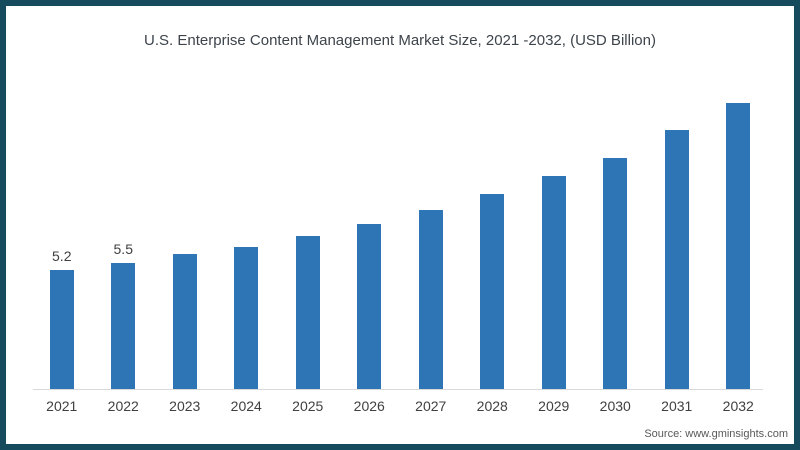 This screenshot has width=800, height=450. Describe the element at coordinates (492, 406) in the screenshot. I see `x-axis-tick-label: 2028` at that location.